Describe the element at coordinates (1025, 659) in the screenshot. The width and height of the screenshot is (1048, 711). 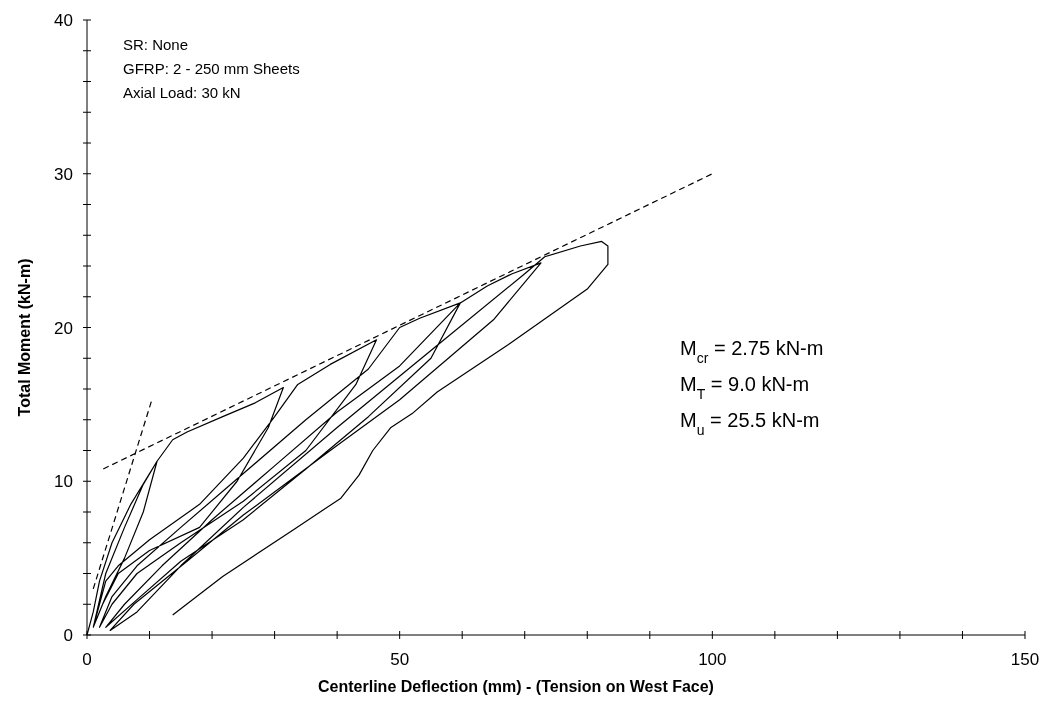
I see `x-tick-label: 150` at that location.